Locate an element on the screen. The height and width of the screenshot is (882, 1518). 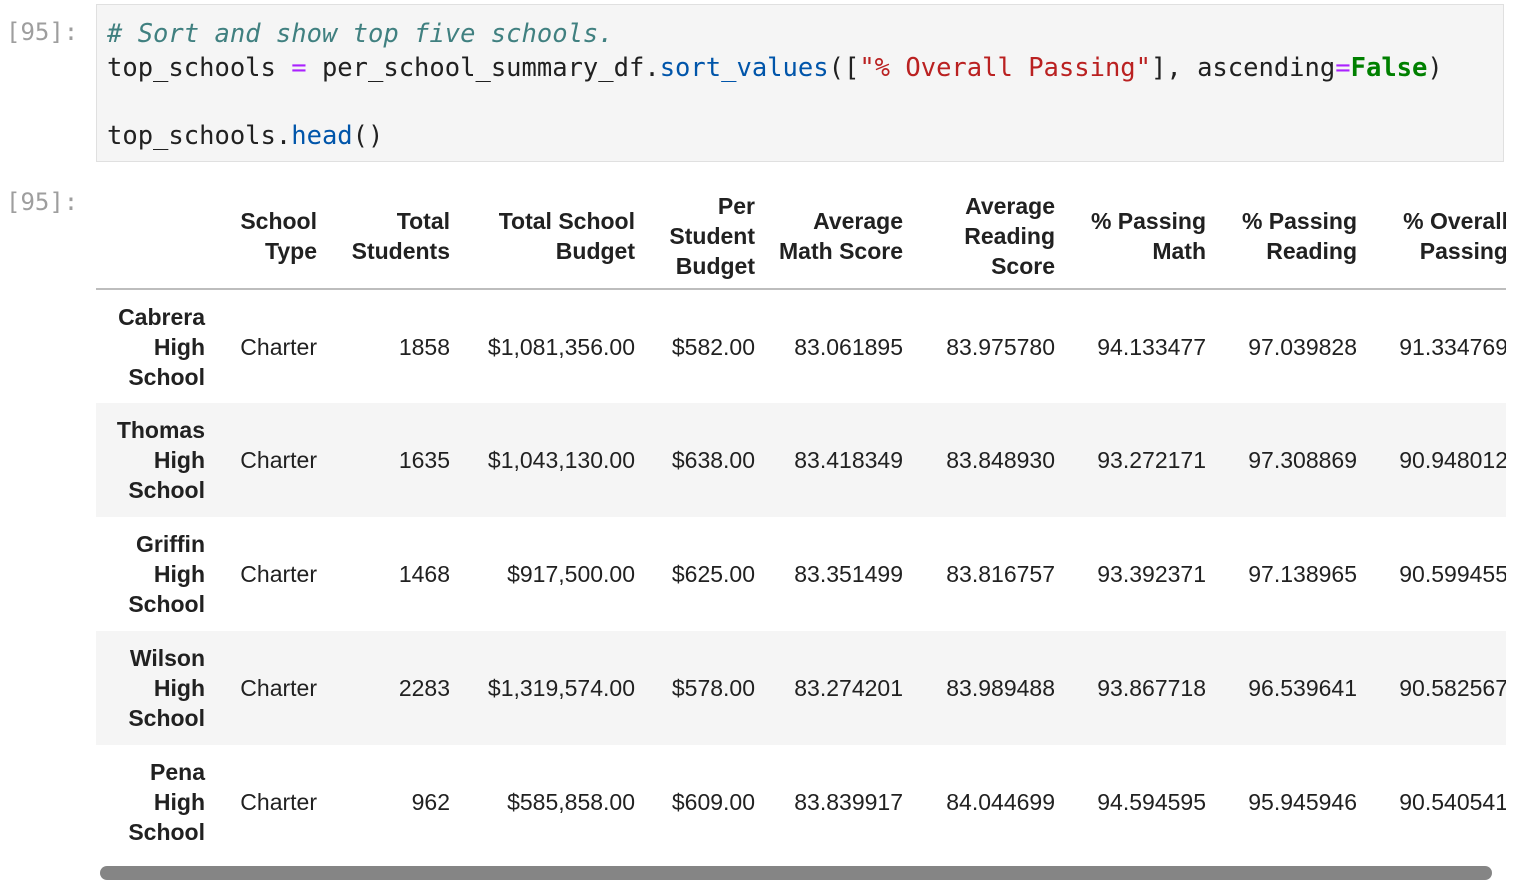
code-token: ) is located at coordinates (1435, 68).